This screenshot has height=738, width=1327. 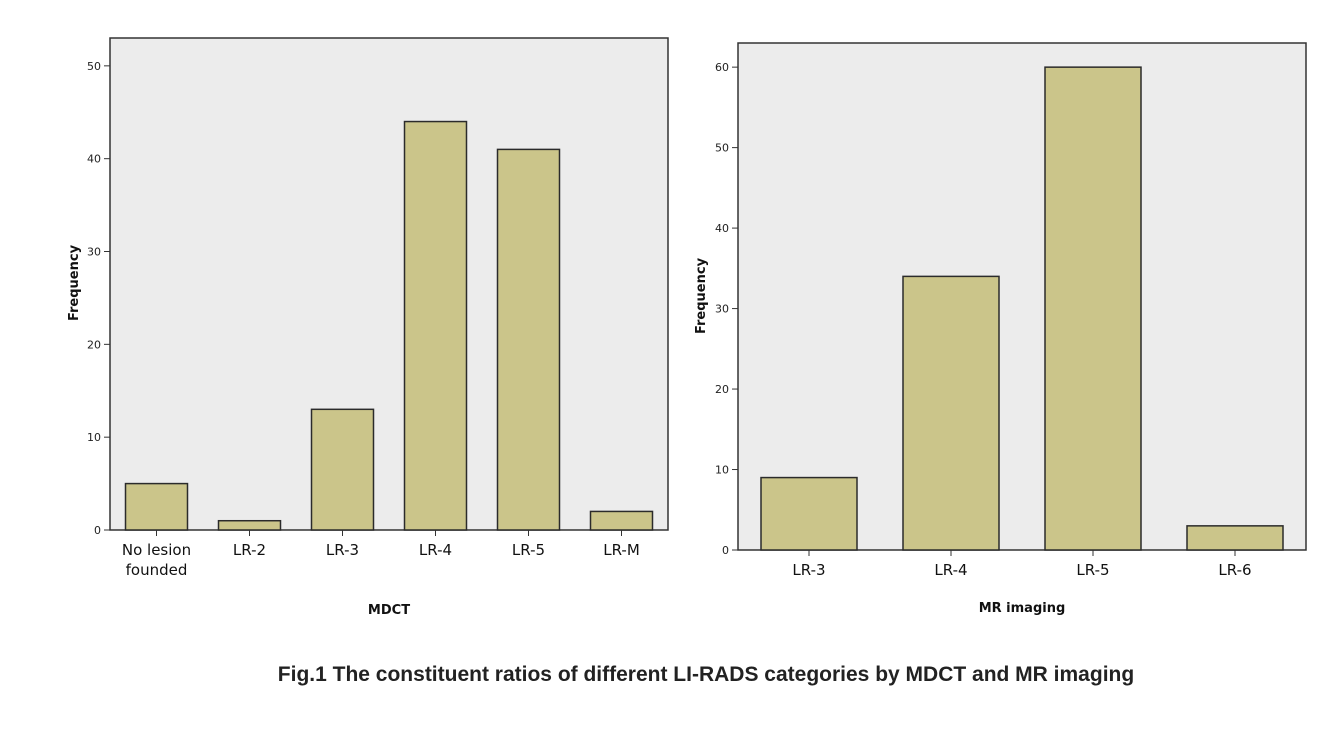 What do you see at coordinates (621, 550) in the screenshot?
I see `mdct-xtick-label-5: LR-M` at bounding box center [621, 550].